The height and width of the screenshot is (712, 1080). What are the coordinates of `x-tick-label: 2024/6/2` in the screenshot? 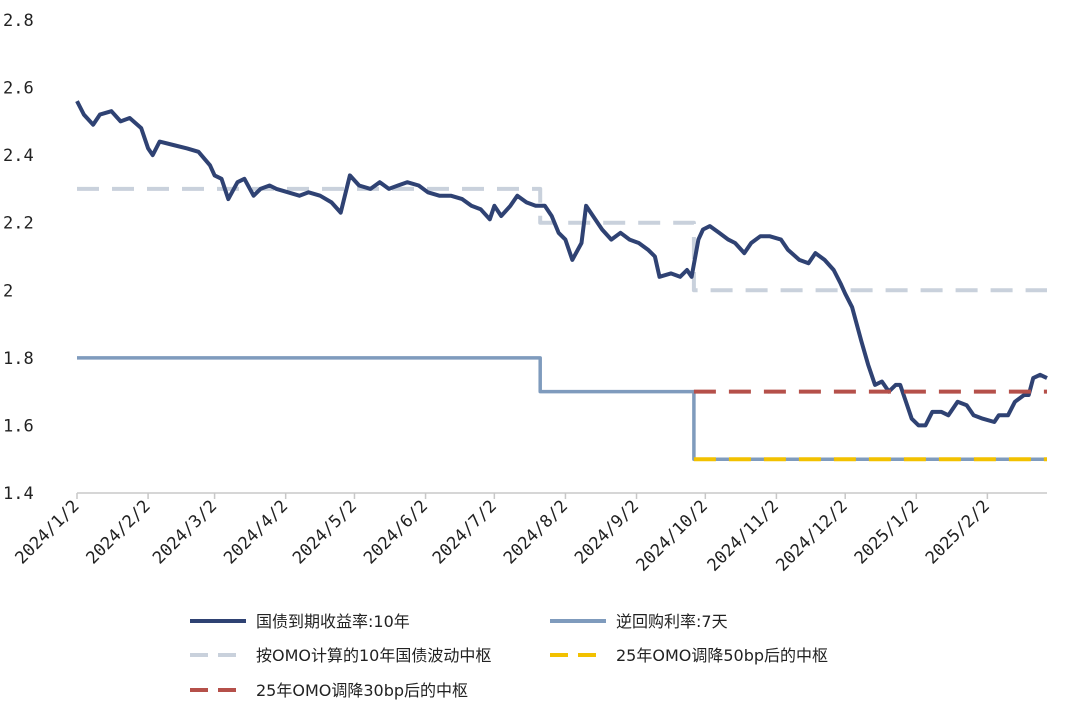 It's located at (396, 532).